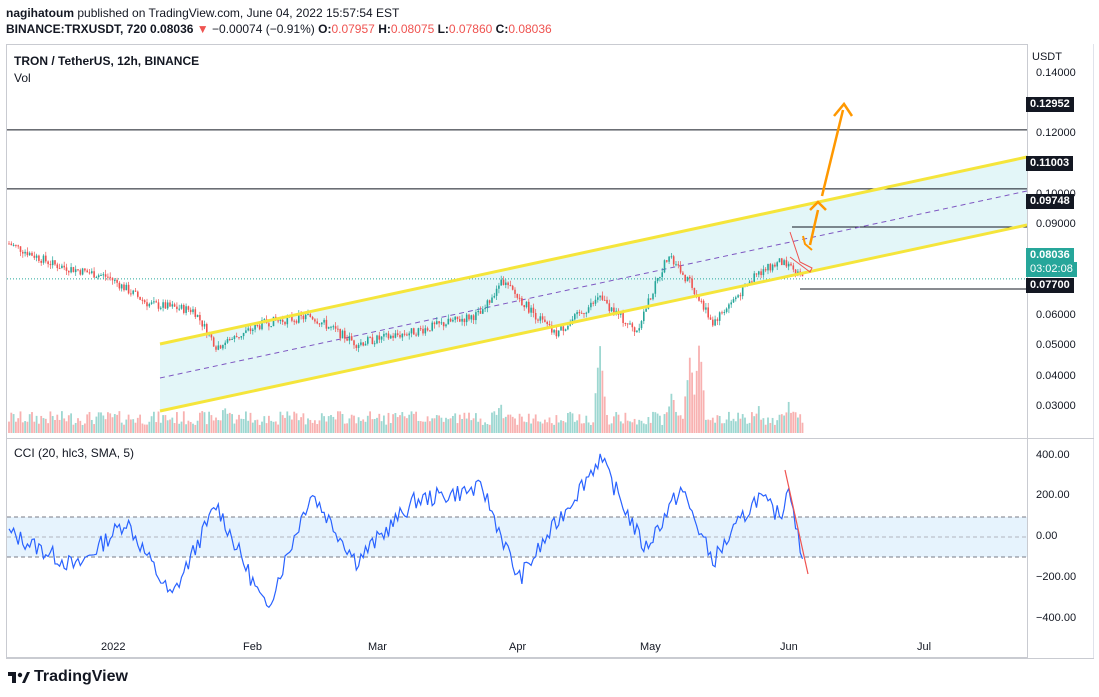  Describe the element at coordinates (814, 227) in the screenshot. I see `projection-arrow-mid` at that location.